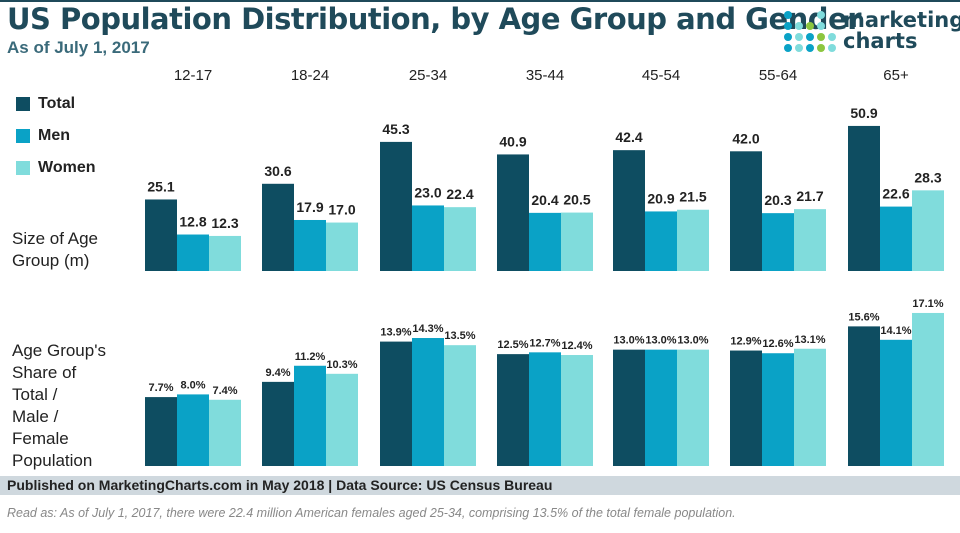 This screenshot has height=533, width=960. What do you see at coordinates (277, 373) in the screenshot?
I see `data-label: 9.4%` at bounding box center [277, 373].